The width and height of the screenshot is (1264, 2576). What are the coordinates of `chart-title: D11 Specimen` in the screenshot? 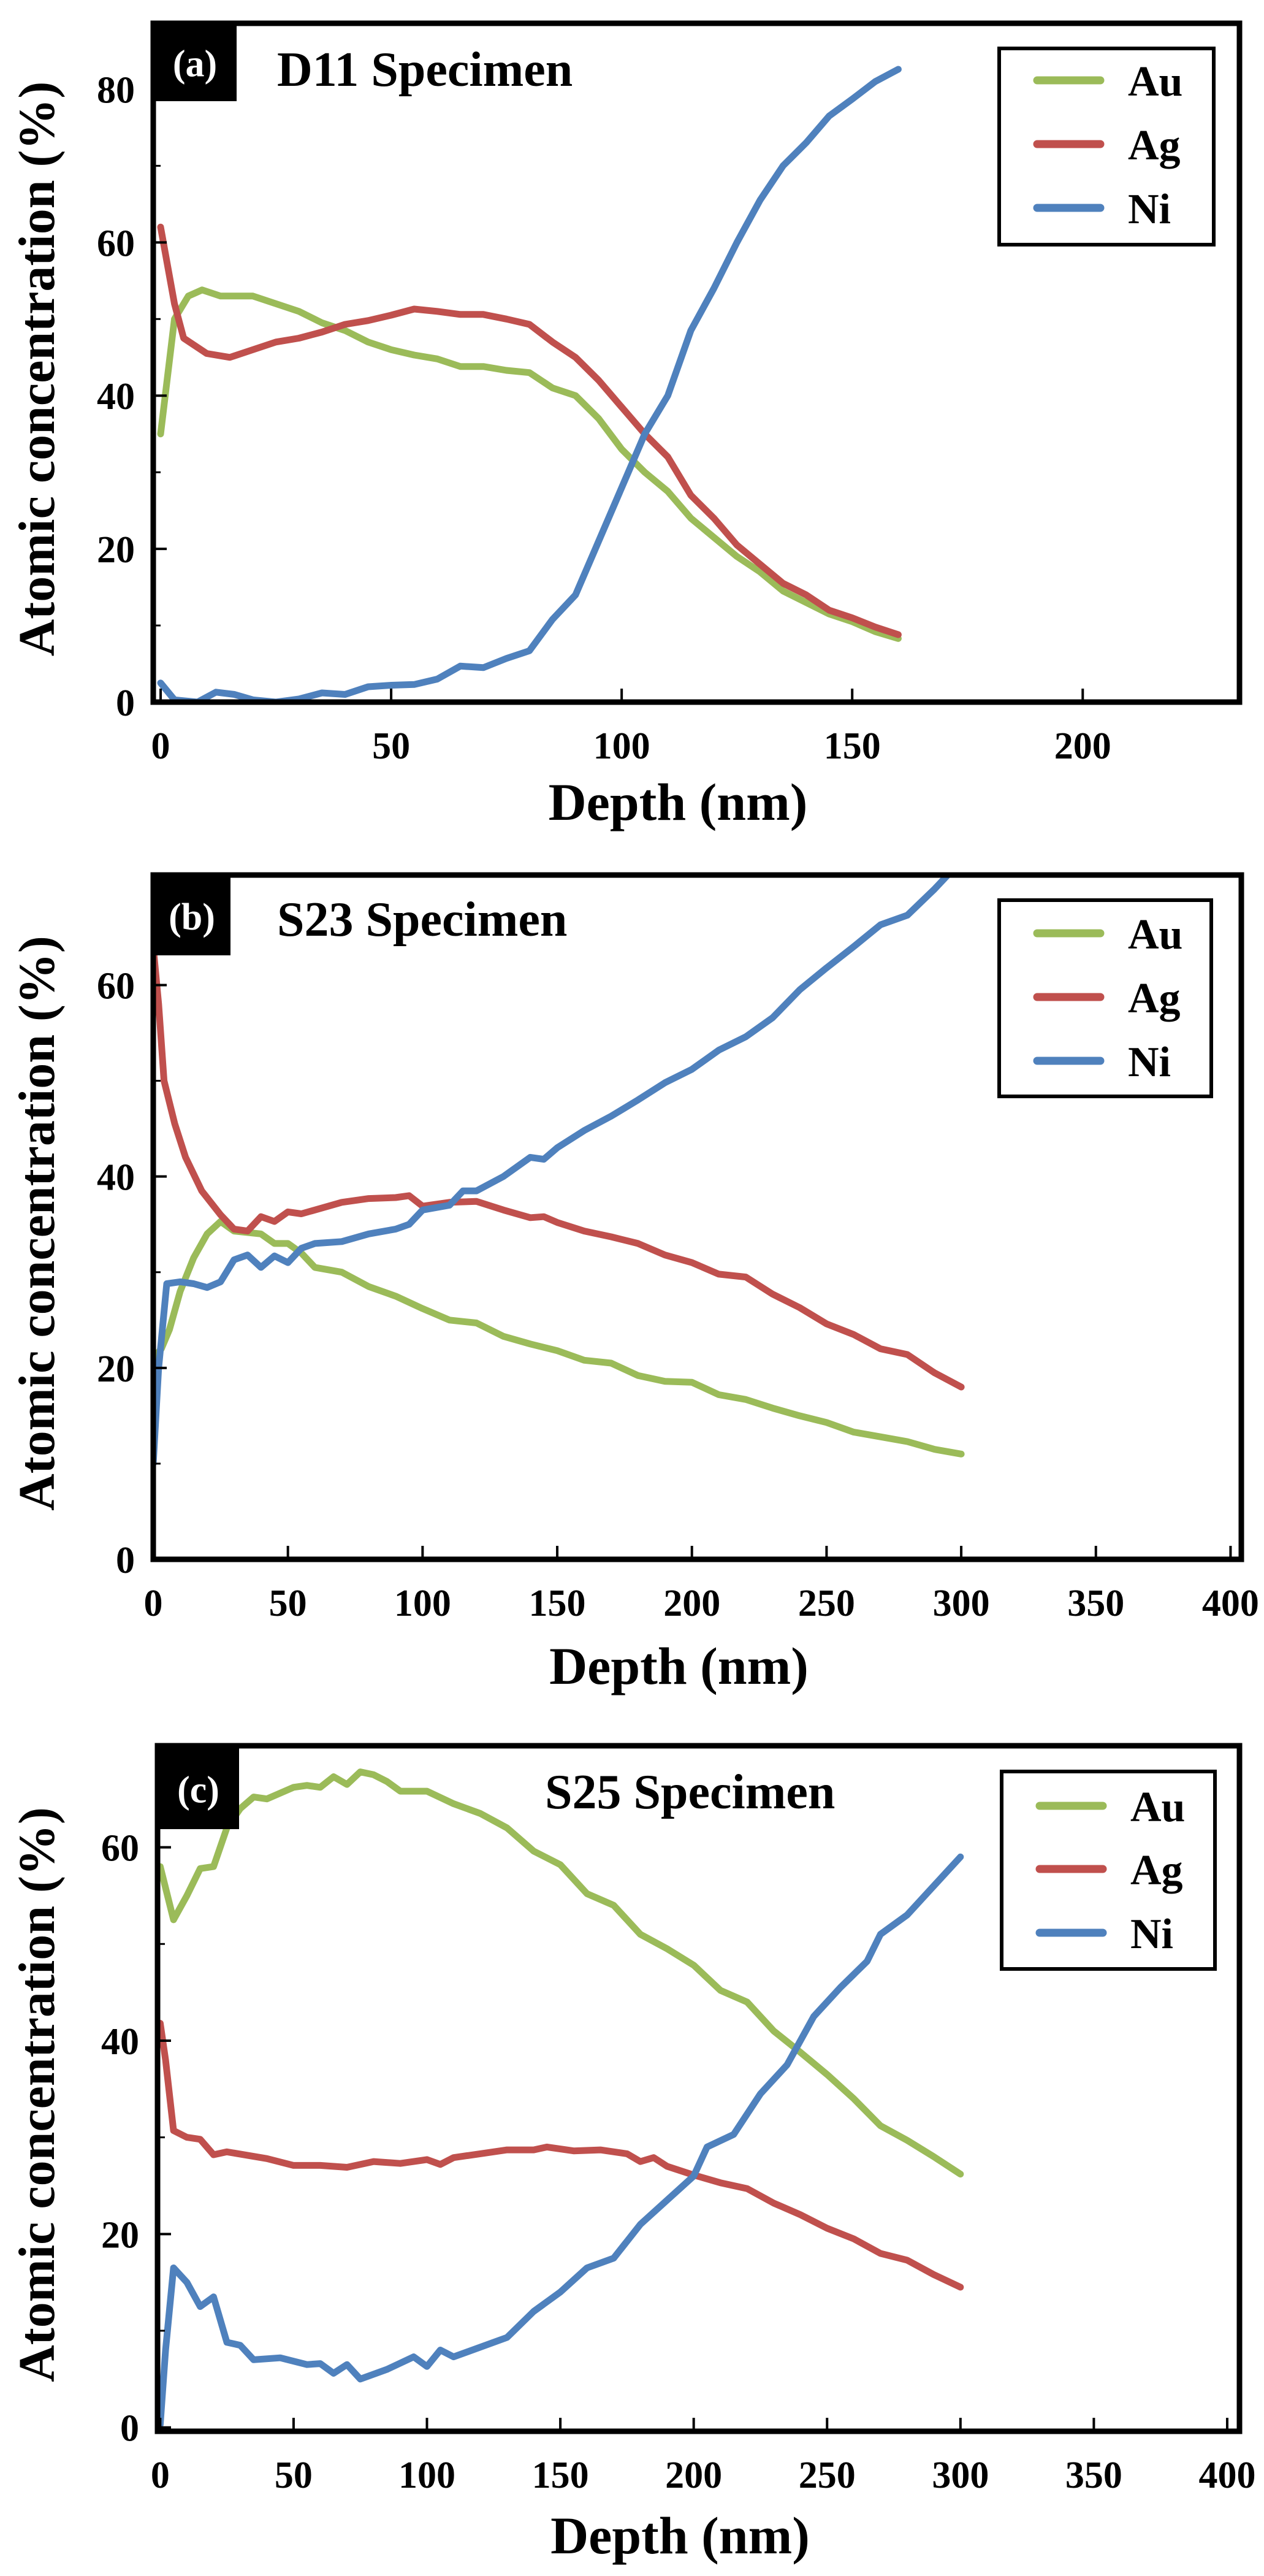 It's located at (425, 70).